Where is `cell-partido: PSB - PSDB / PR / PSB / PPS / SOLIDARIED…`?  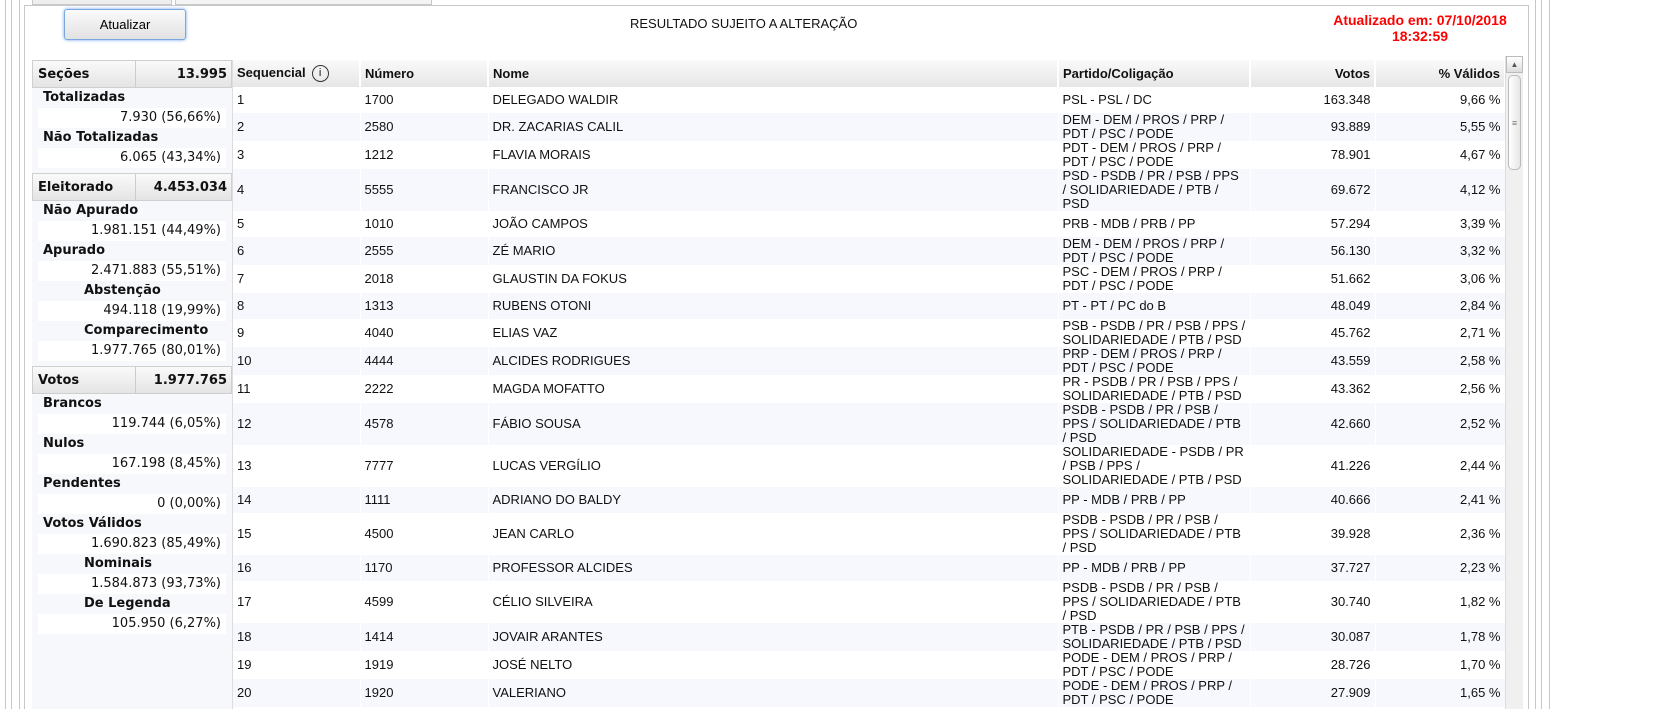 cell-partido: PSB - PSDB / PR / PSB / PPS / SOLIDARIED… is located at coordinates (1154, 333).